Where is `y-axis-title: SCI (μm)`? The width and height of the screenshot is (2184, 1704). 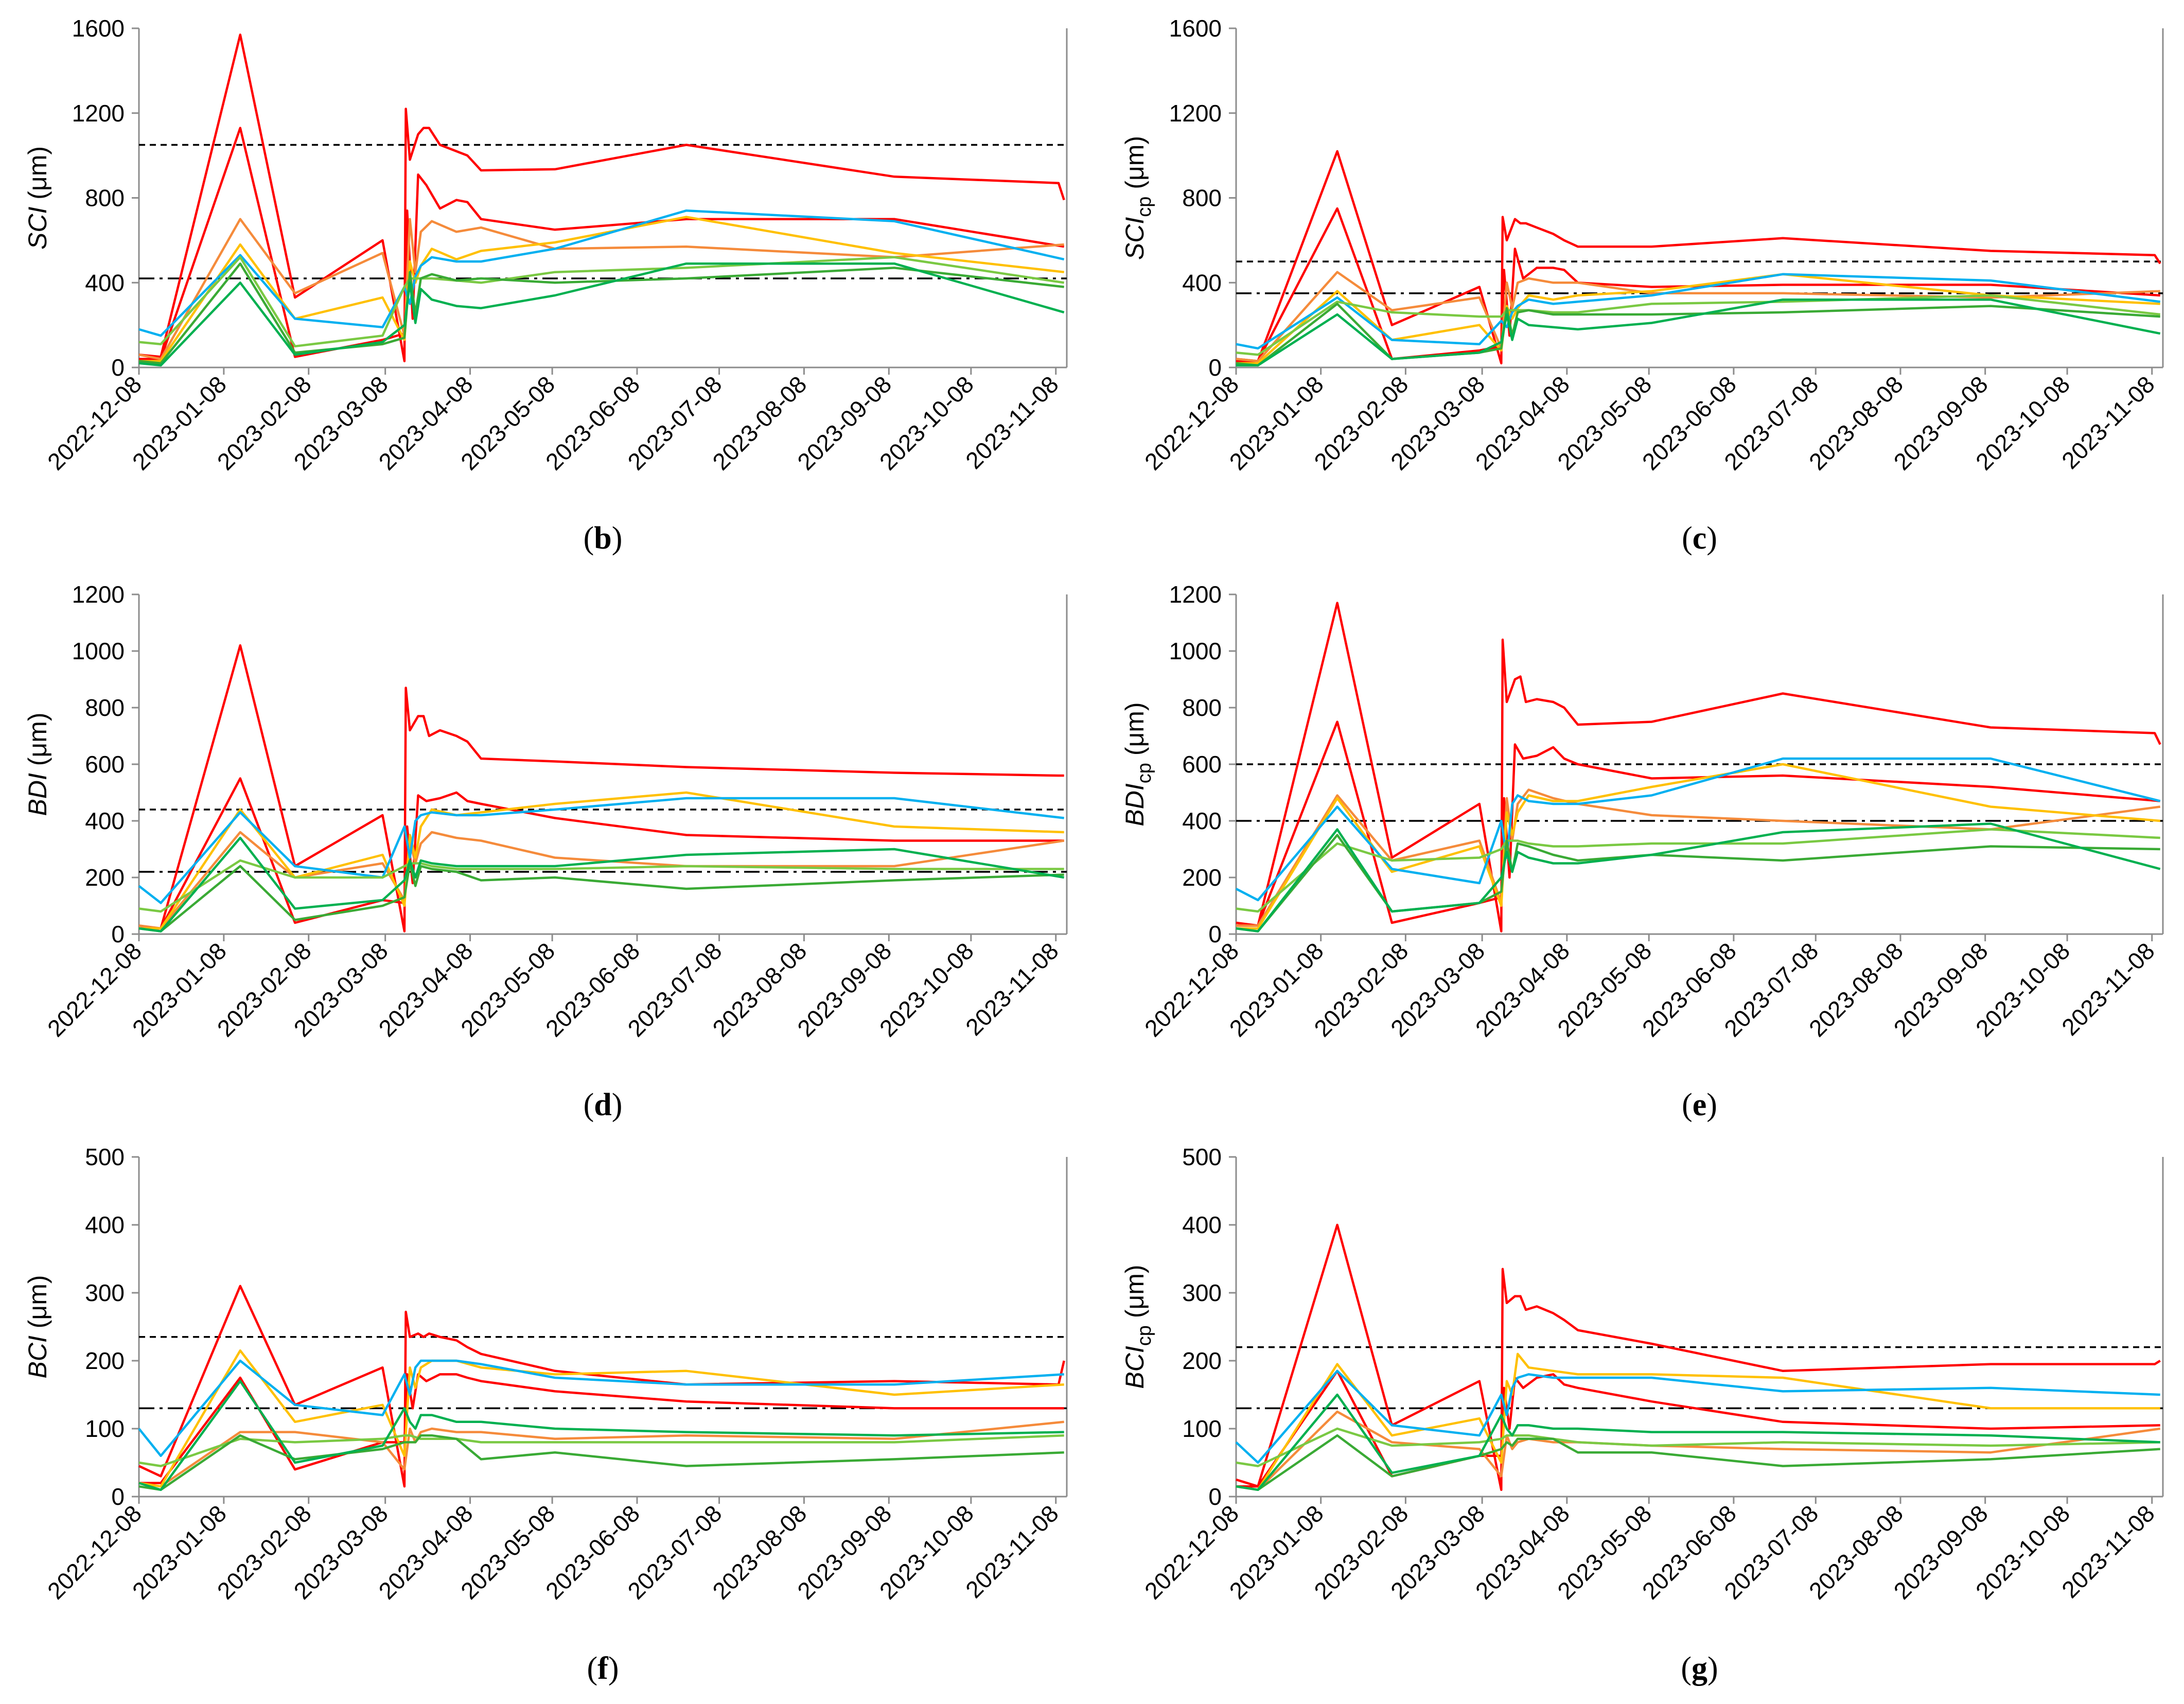
y-axis-title: SCI (μm) is located at coordinates (37, 198).